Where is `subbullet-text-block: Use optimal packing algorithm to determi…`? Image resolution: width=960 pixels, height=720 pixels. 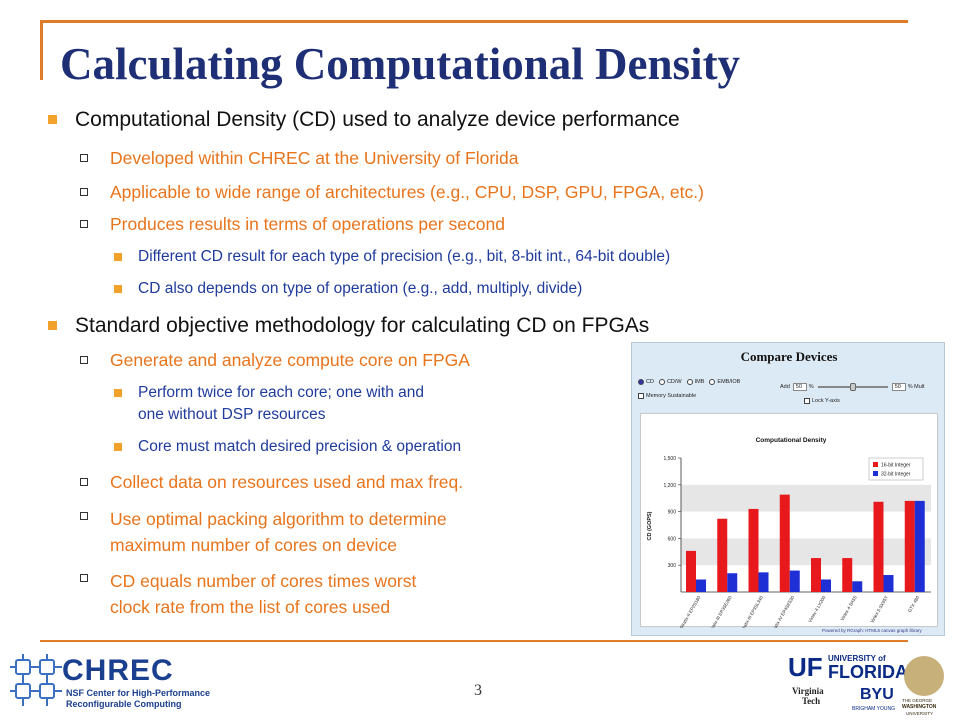
subbullet-text-block: Use optimal packing algorithm to determi… is located at coordinates (278, 532).